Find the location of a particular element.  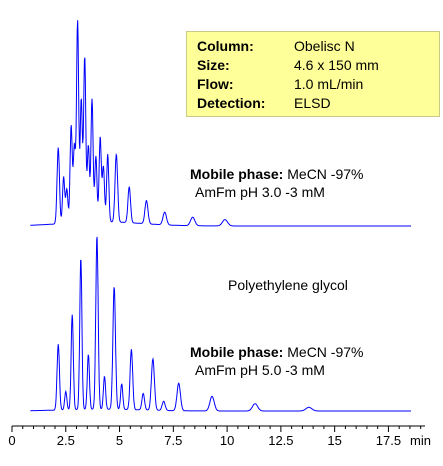

x-tick-label: 12.5 is located at coordinates (281, 440).